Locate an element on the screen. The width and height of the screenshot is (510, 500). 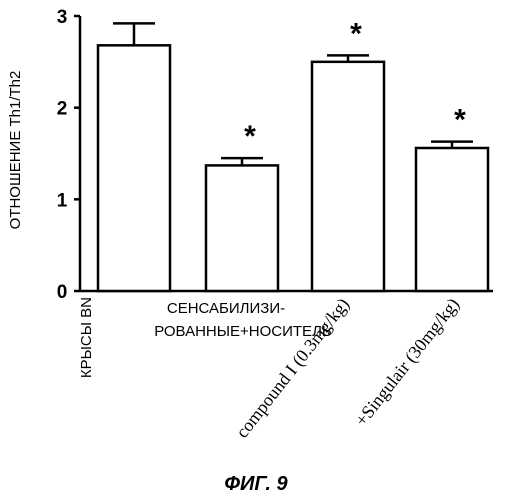
y-tick-label: 3 is located at coordinates (62, 17).